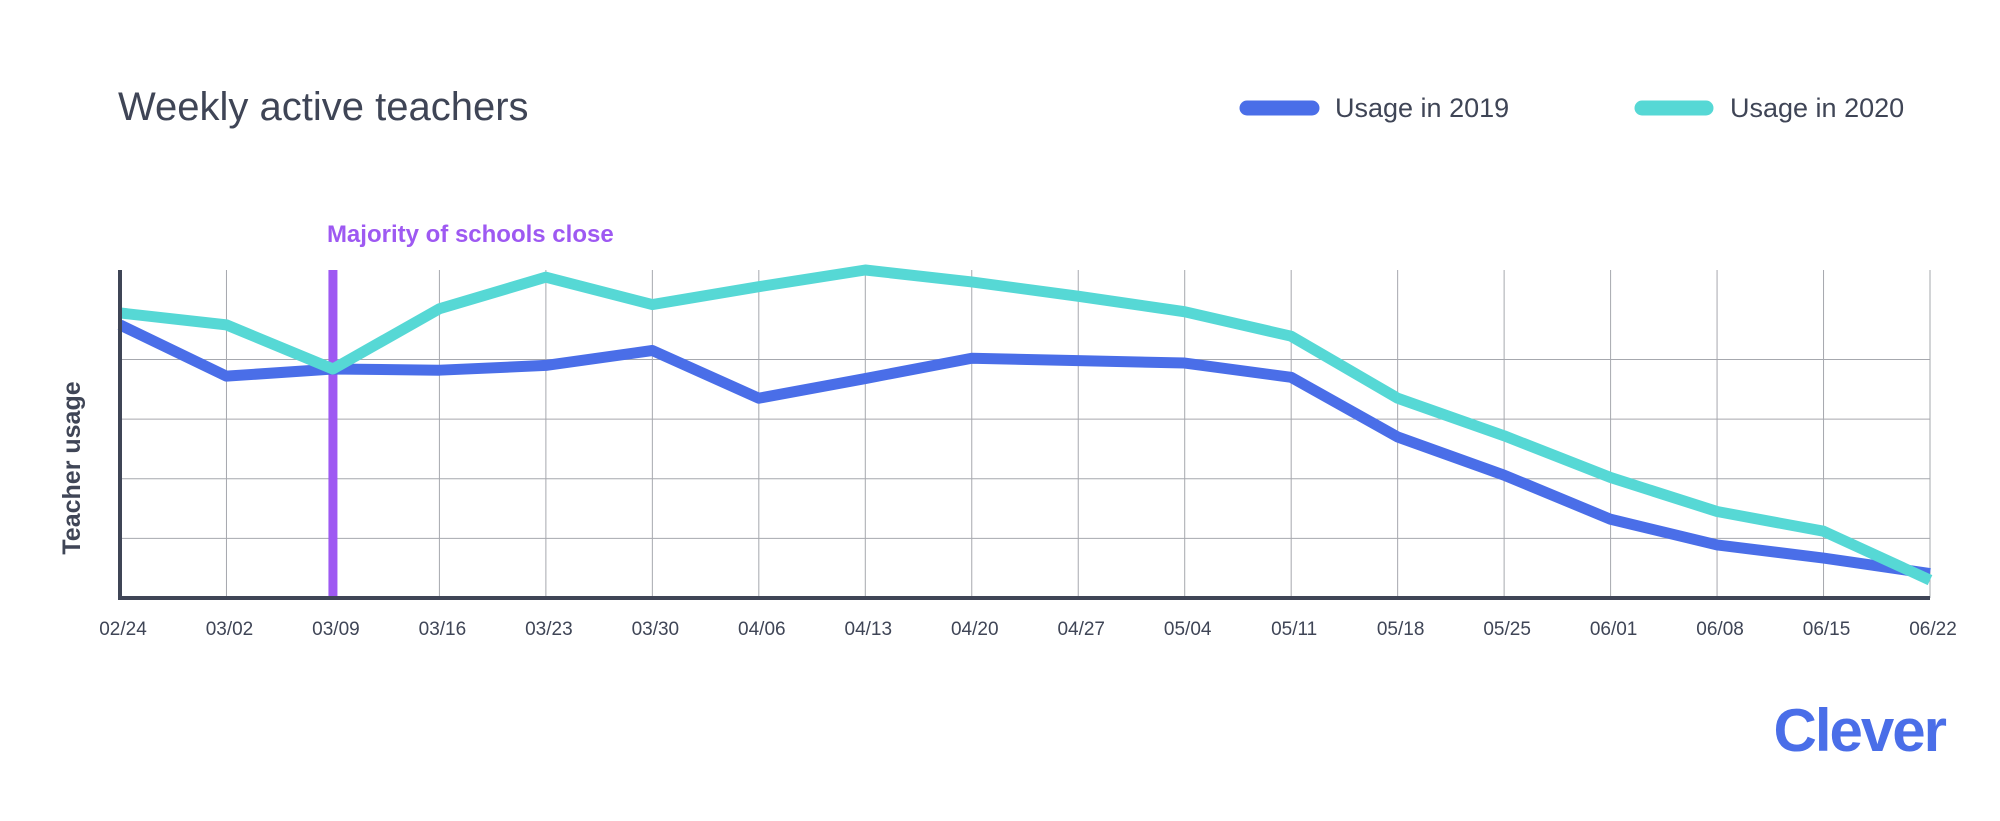  Describe the element at coordinates (470, 409) in the screenshot. I see `annotation-school-closure: Majority of schools close` at that location.